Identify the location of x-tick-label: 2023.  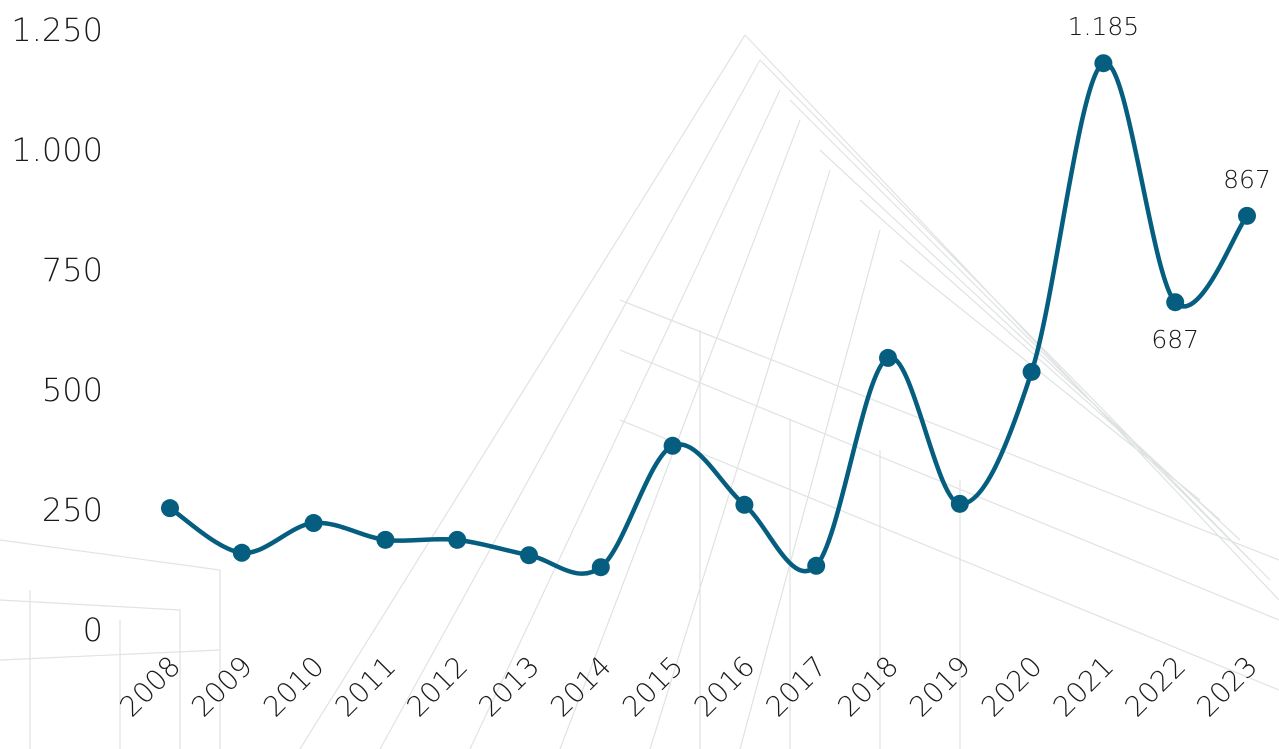
(1227, 687).